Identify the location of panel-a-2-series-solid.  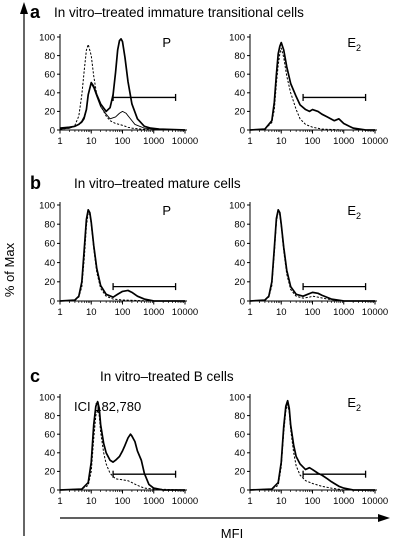
(312, 86).